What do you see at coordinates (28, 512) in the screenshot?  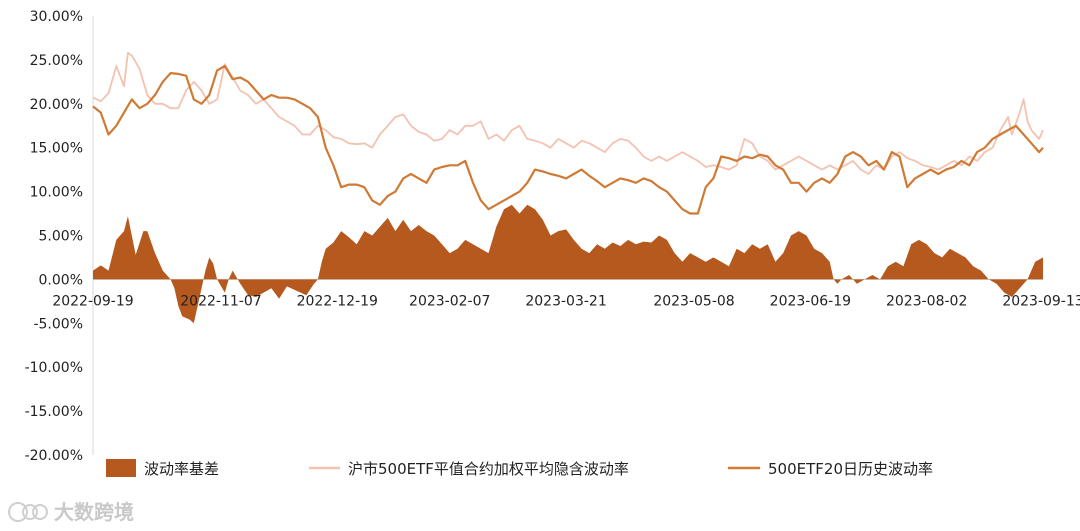 I see `watermark-logo-icon` at bounding box center [28, 512].